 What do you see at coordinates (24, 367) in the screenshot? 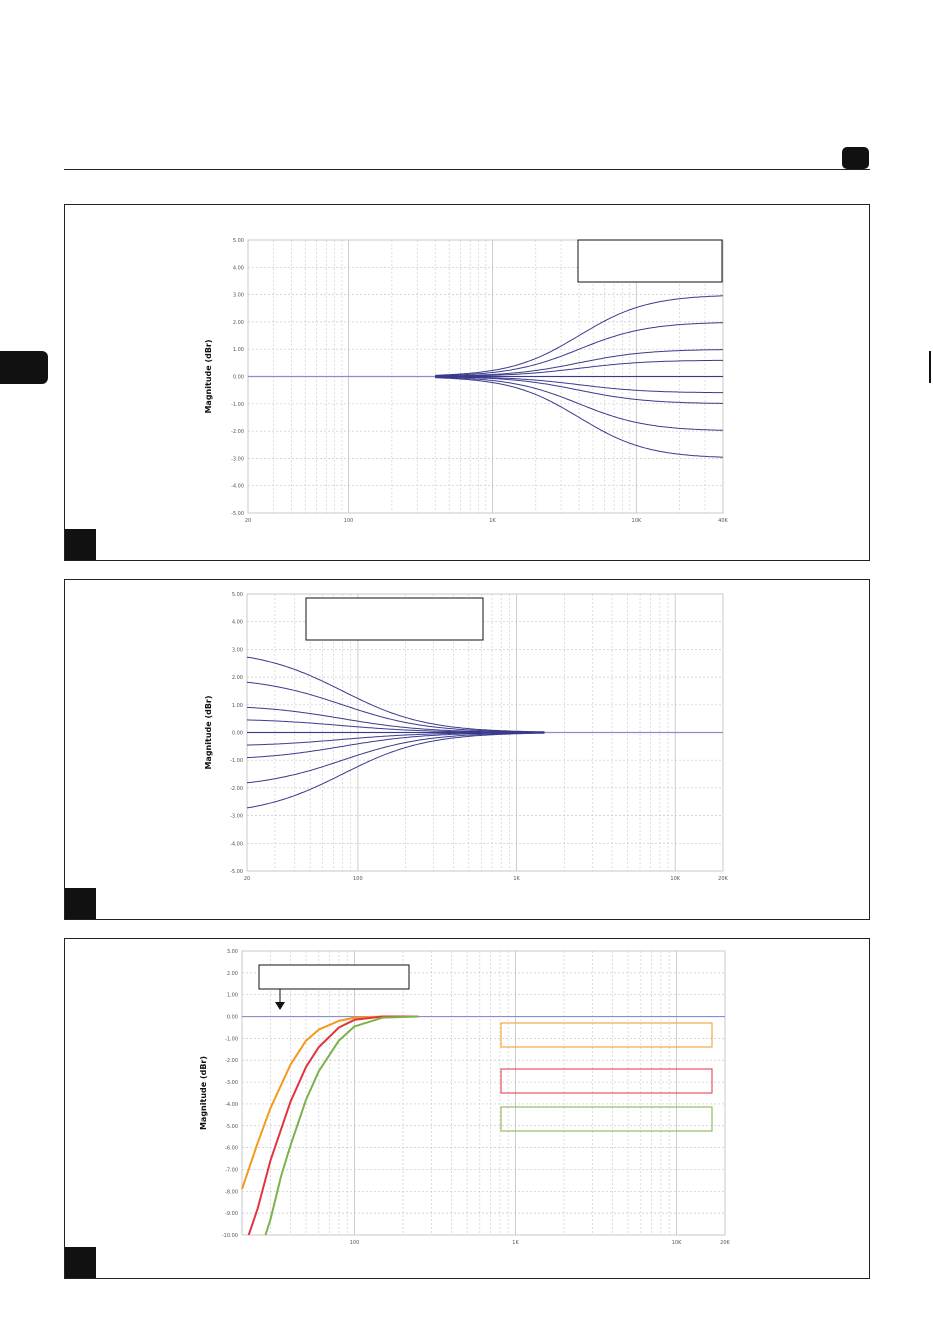
I see `chapter-side-tab` at bounding box center [24, 367].